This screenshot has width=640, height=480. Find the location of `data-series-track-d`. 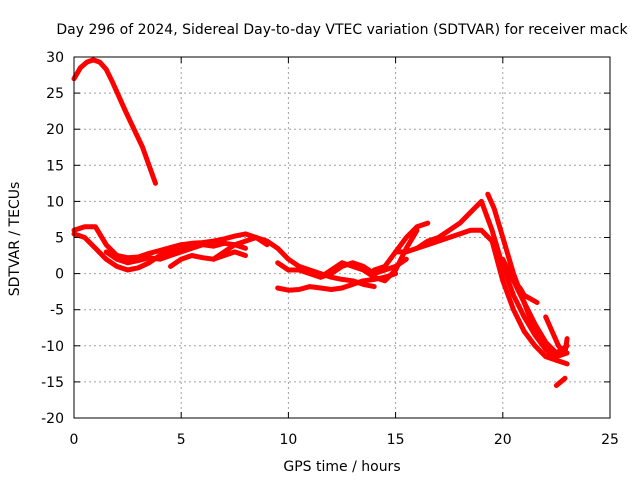

data-series-track-d is located at coordinates (208, 259).